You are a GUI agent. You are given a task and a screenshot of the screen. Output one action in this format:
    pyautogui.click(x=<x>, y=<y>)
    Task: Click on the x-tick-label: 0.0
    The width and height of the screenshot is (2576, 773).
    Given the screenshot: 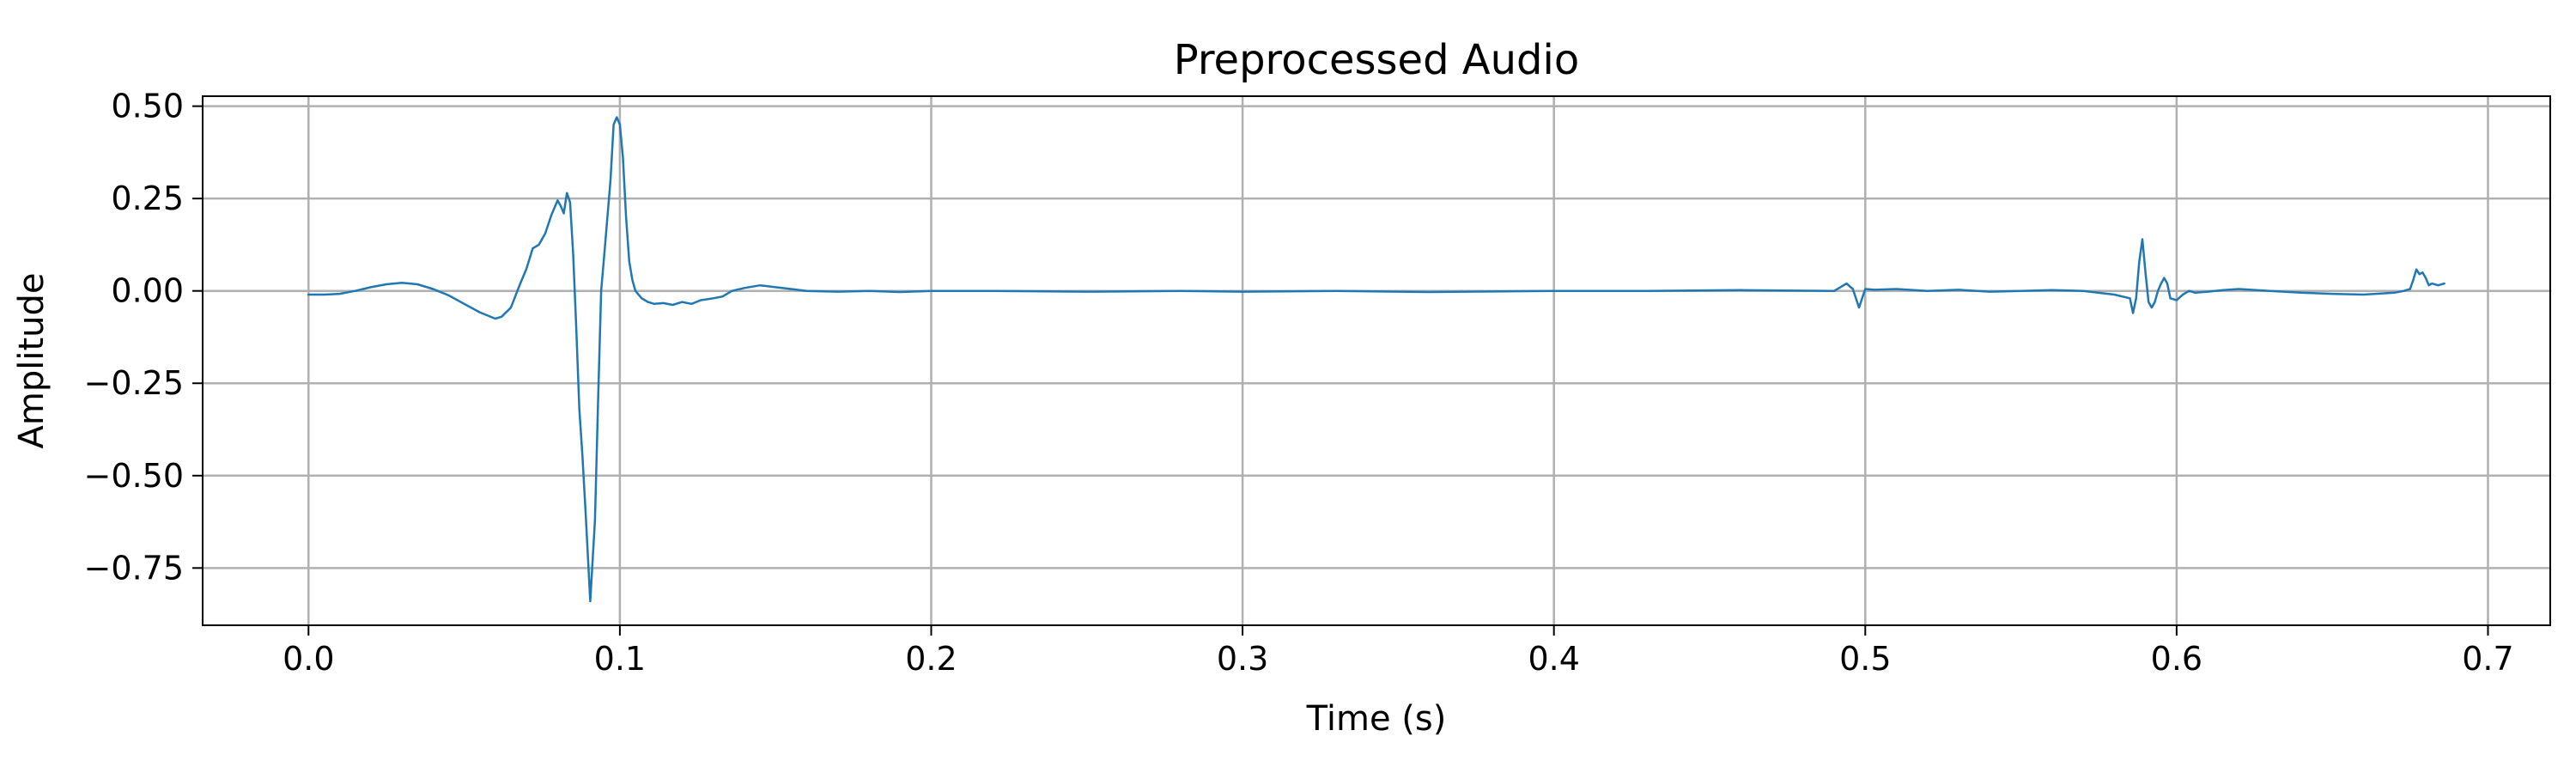 What is the action you would take?
    pyautogui.click(x=308, y=659)
    